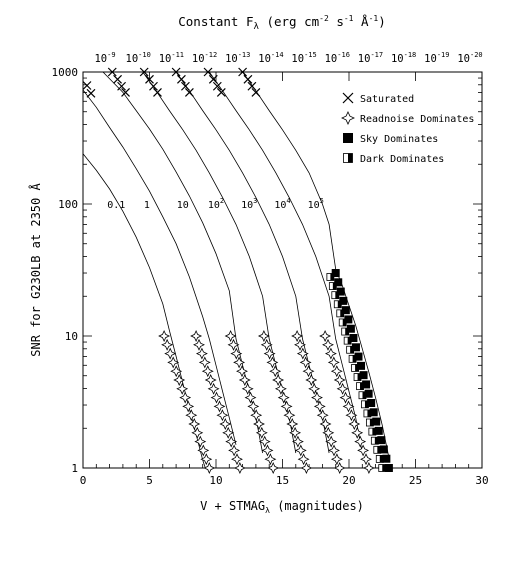  I want to click on x-tick-label: 5, so click(149, 480).